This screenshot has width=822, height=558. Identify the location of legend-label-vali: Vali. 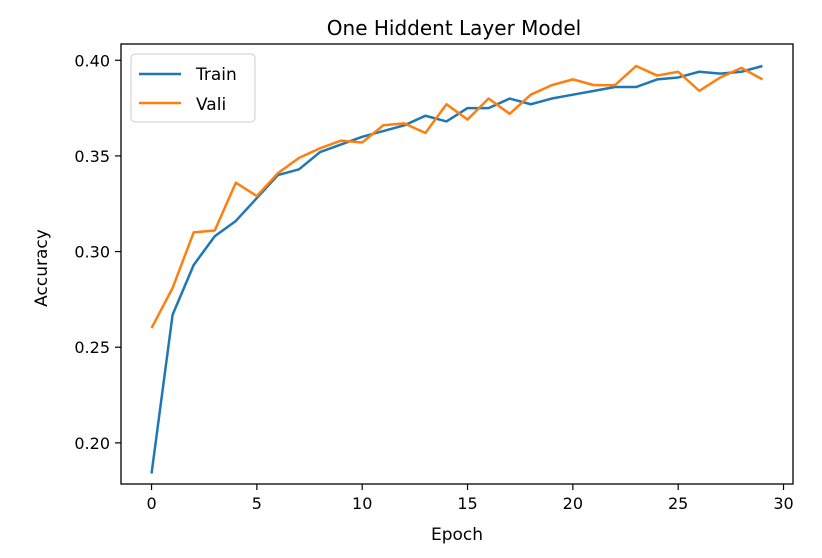
(211, 105).